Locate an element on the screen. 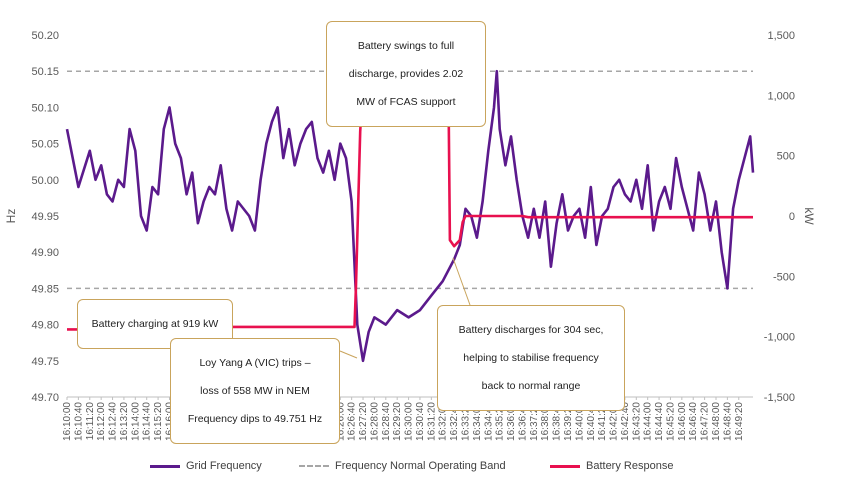 Image resolution: width=844 pixels, height=499 pixels. x-tick-label: 16:33:20 is located at coordinates (466, 421).